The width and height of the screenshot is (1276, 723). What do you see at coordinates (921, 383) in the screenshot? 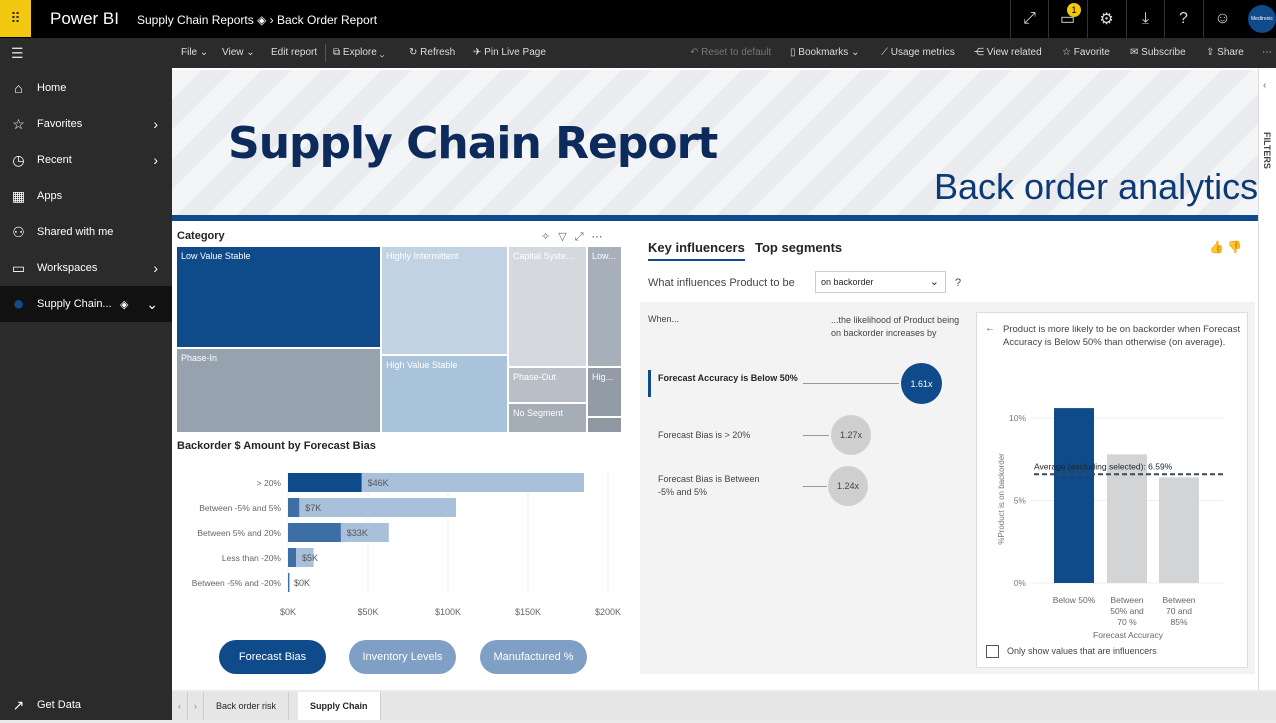
I see `influencer-bubble: 1.61x` at bounding box center [921, 383].